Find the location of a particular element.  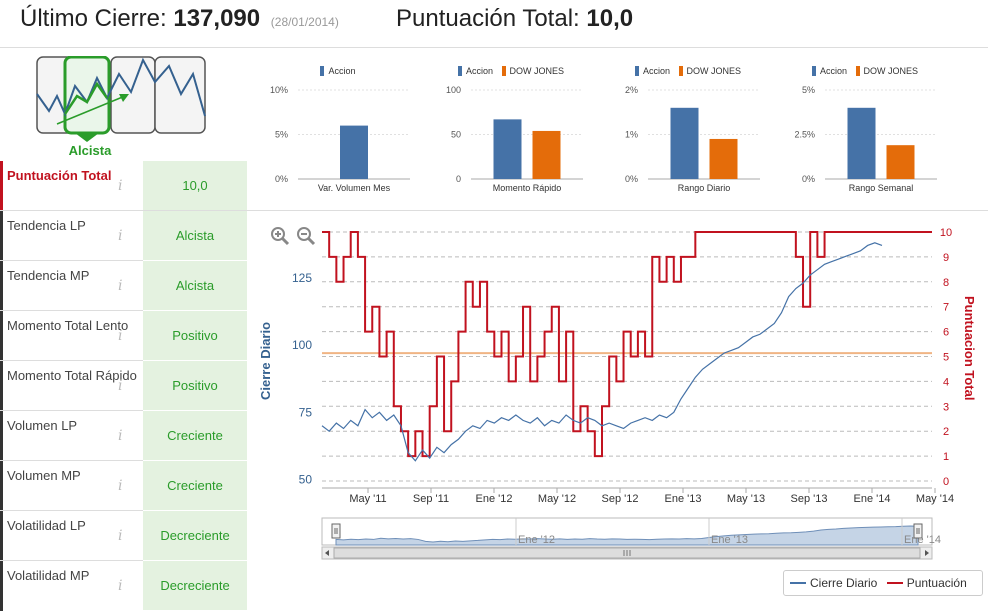

zoom-out-icon is located at coordinates (306, 236).